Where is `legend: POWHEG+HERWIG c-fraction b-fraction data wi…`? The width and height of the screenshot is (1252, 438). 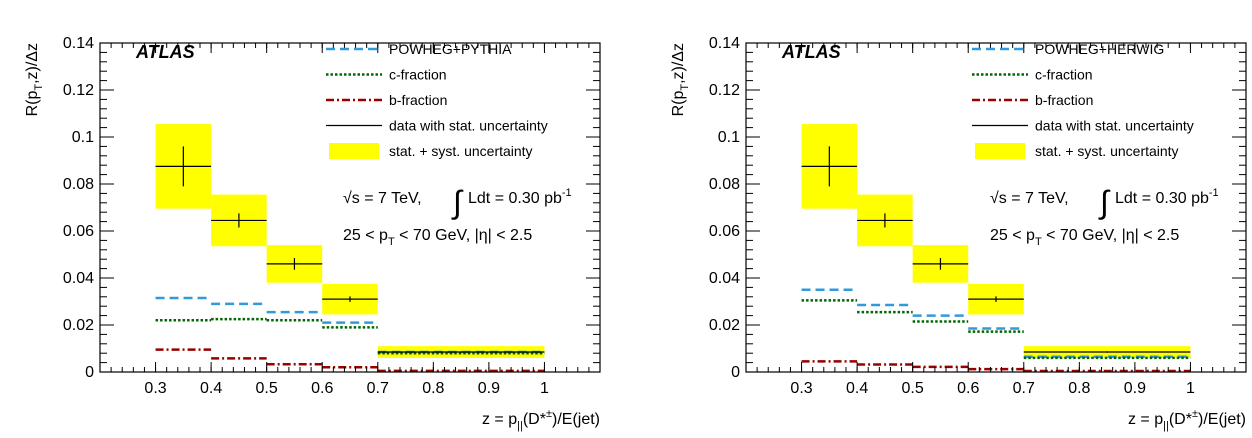 legend: POWHEG+HERWIG c-fraction b-fraction data wi… is located at coordinates (1083, 100).